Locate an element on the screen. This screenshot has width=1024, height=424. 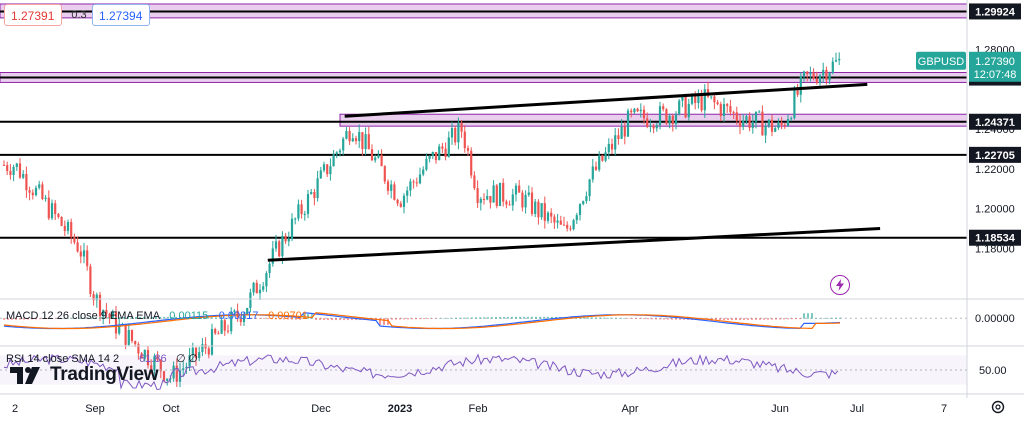
rsi-value: ∅ is located at coordinates (193, 359).